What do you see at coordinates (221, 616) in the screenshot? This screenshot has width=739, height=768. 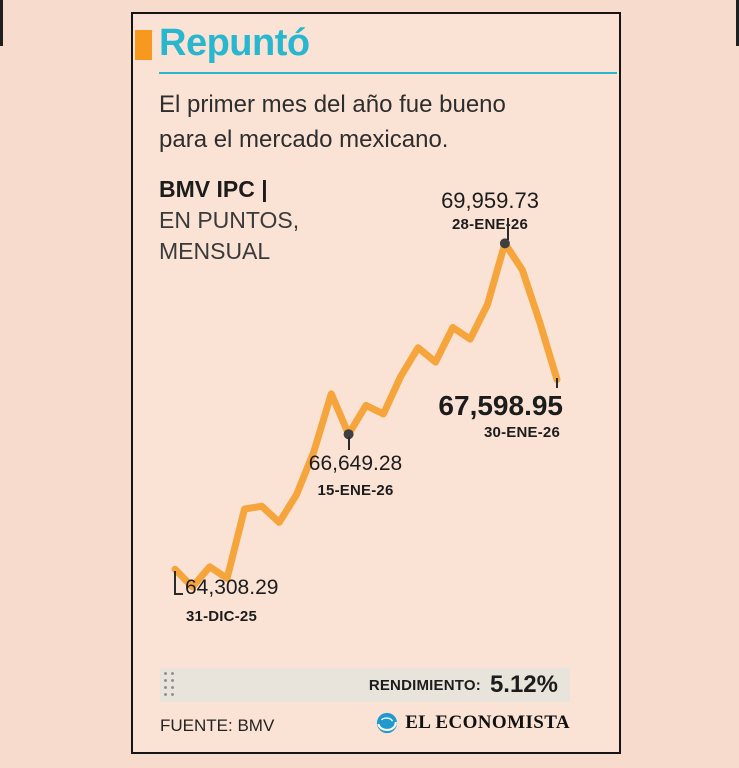 I see `annotation-start-date: 31-DIC-25` at bounding box center [221, 616].